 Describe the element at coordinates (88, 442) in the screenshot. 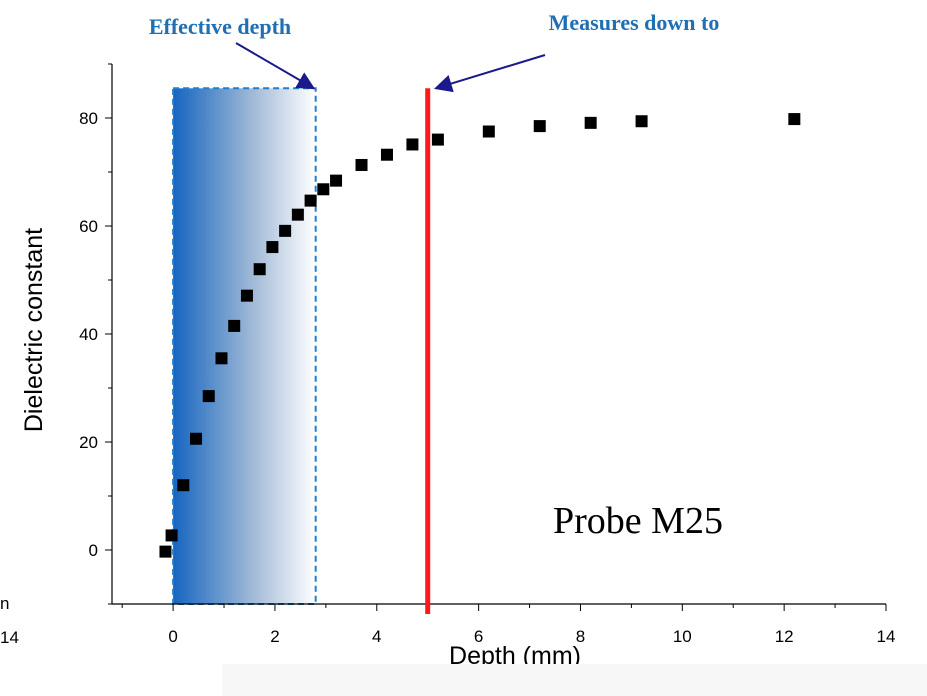

I see `y-tick-label: 20` at that location.